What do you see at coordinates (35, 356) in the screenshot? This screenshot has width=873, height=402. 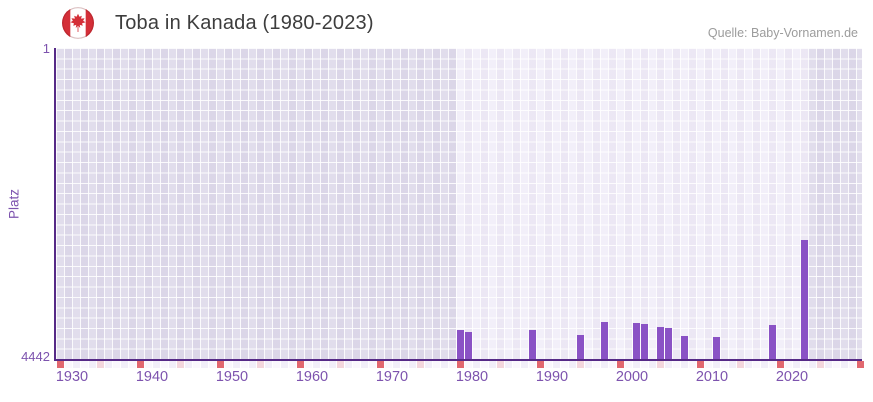 I see `y-tick-worst-rank: 4442` at bounding box center [35, 356].